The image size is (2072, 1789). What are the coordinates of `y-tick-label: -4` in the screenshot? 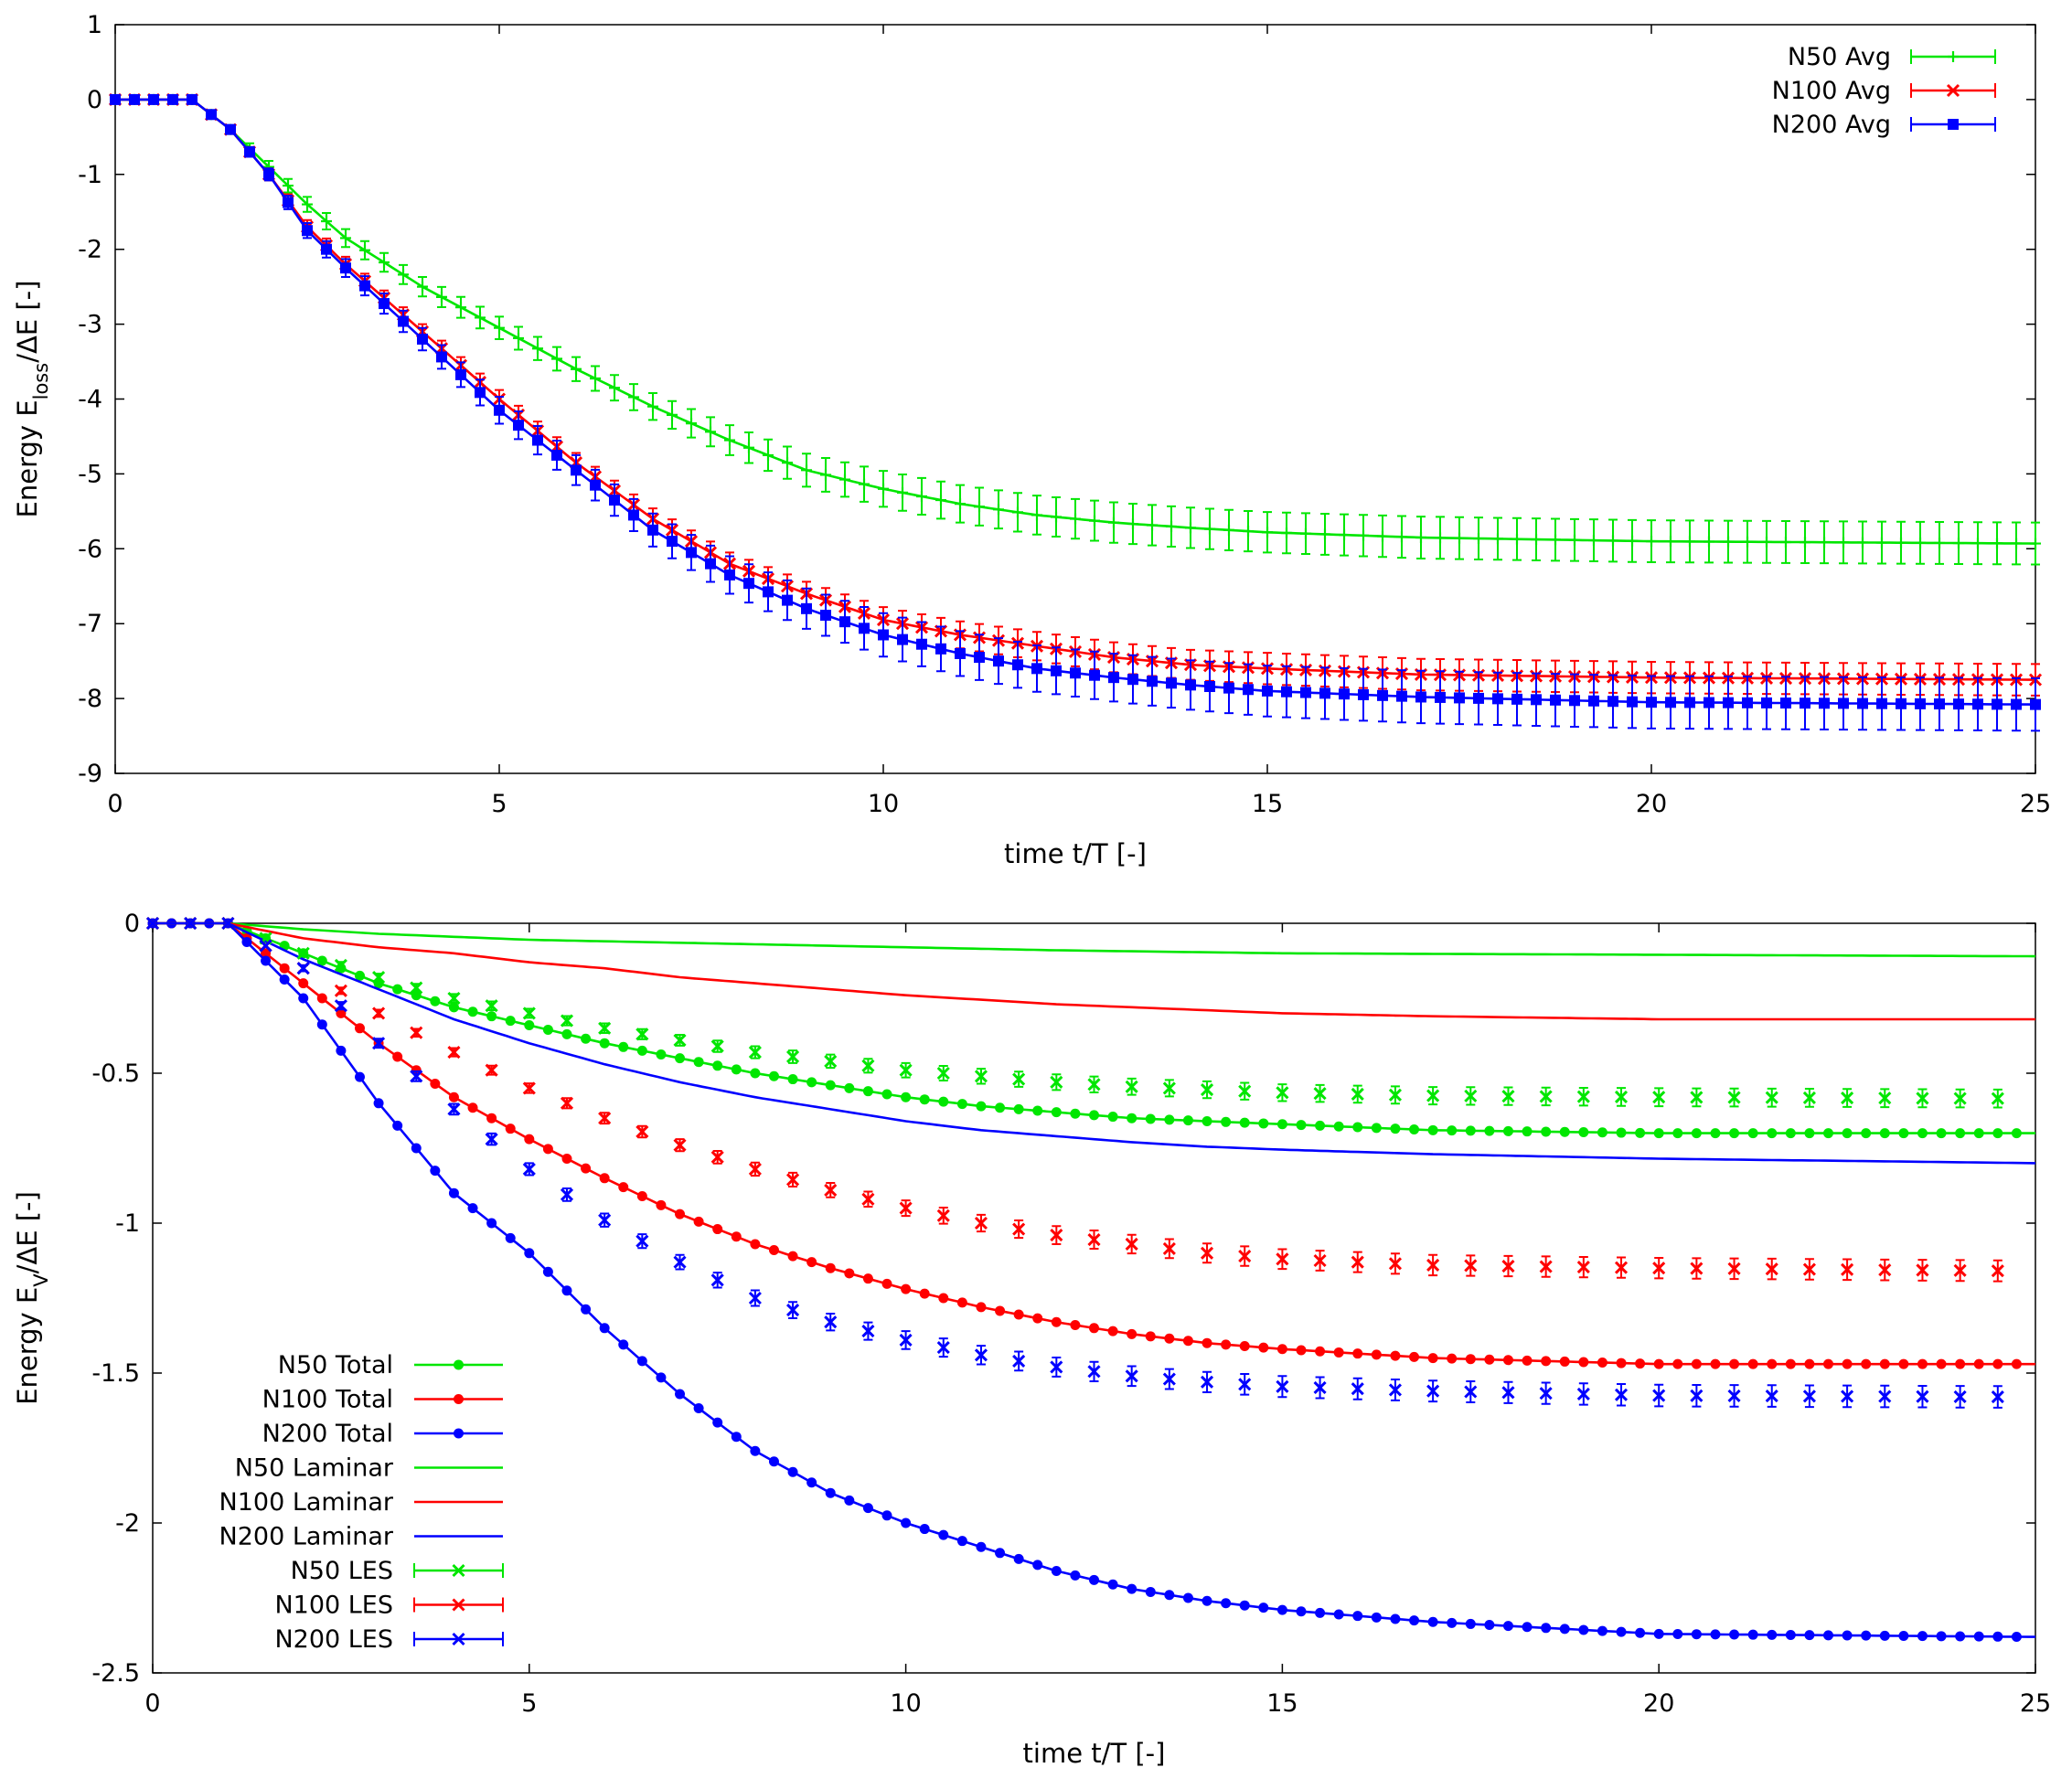 It's located at (90, 400).